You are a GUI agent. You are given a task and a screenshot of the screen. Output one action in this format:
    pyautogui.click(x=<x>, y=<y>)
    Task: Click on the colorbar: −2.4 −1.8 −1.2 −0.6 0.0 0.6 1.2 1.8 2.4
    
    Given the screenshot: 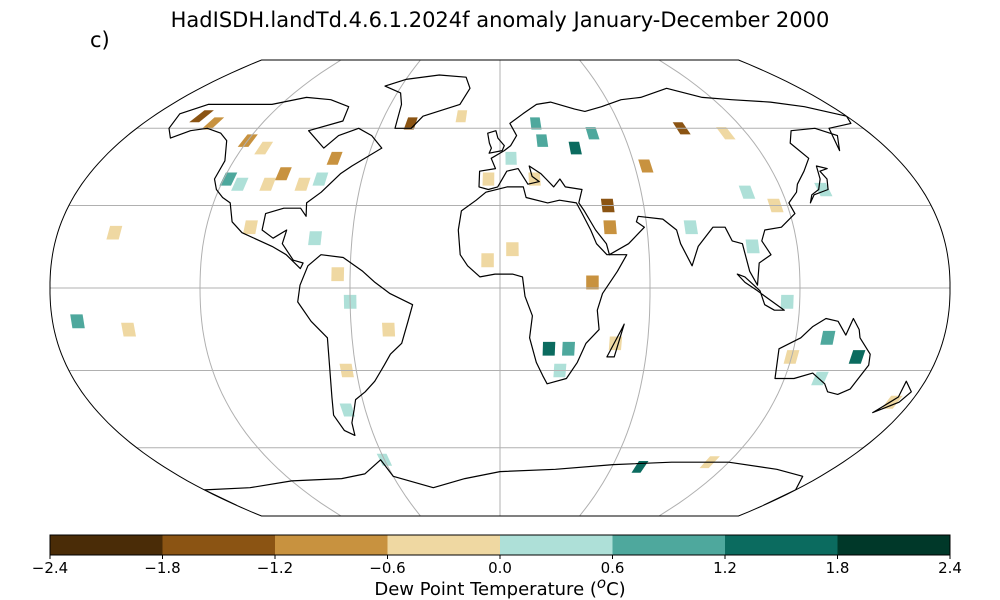 What is the action you would take?
    pyautogui.click(x=497, y=554)
    